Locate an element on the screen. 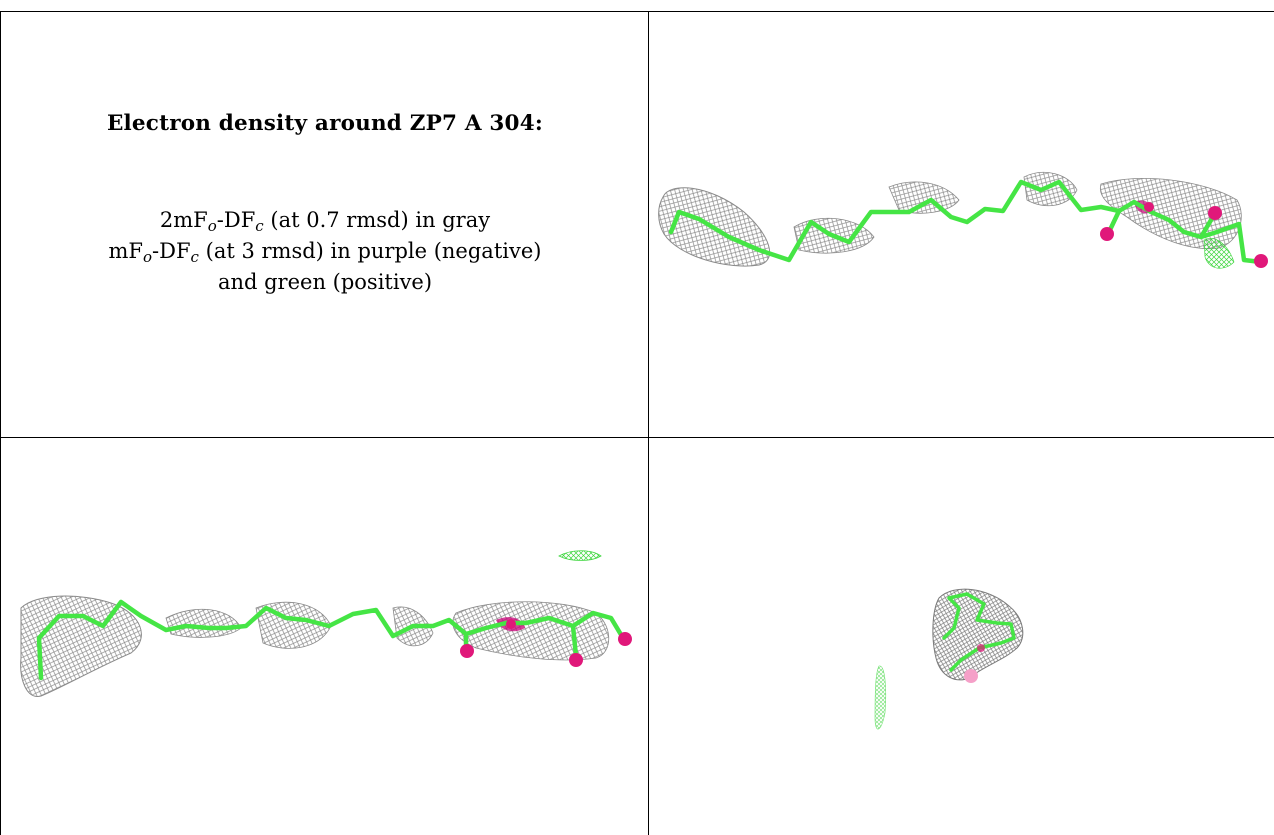  frame-left is located at coordinates (0, 423).